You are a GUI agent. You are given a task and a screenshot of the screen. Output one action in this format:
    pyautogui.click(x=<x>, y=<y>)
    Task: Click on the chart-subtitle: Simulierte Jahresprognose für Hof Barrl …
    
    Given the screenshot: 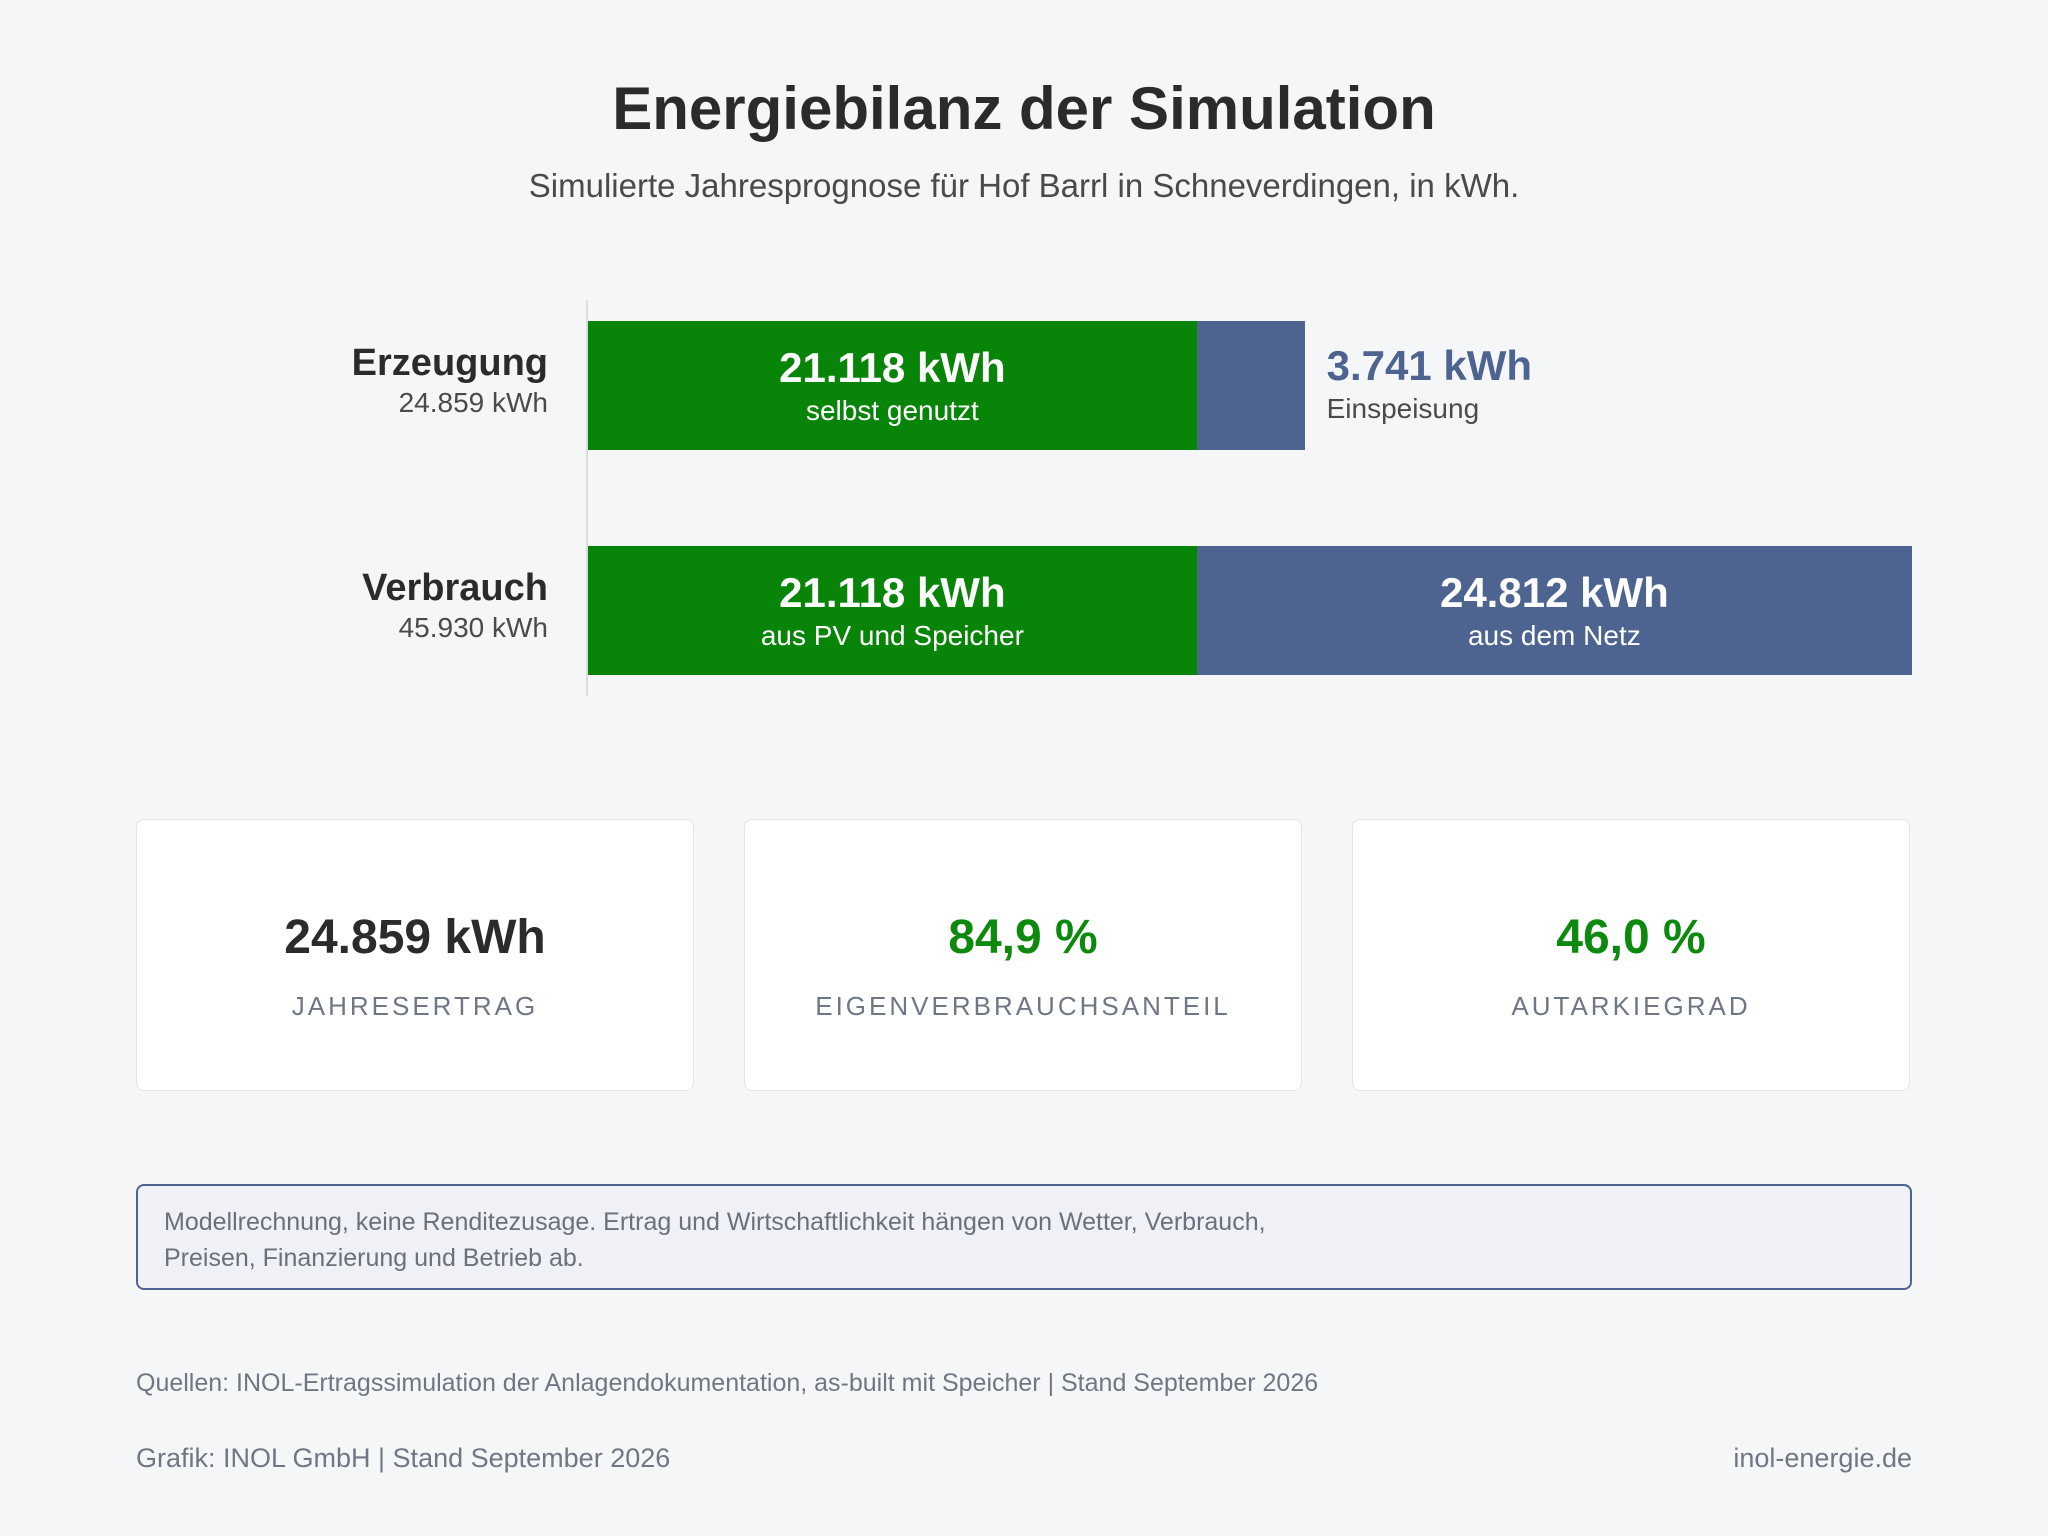 What is the action you would take?
    pyautogui.click(x=1024, y=185)
    